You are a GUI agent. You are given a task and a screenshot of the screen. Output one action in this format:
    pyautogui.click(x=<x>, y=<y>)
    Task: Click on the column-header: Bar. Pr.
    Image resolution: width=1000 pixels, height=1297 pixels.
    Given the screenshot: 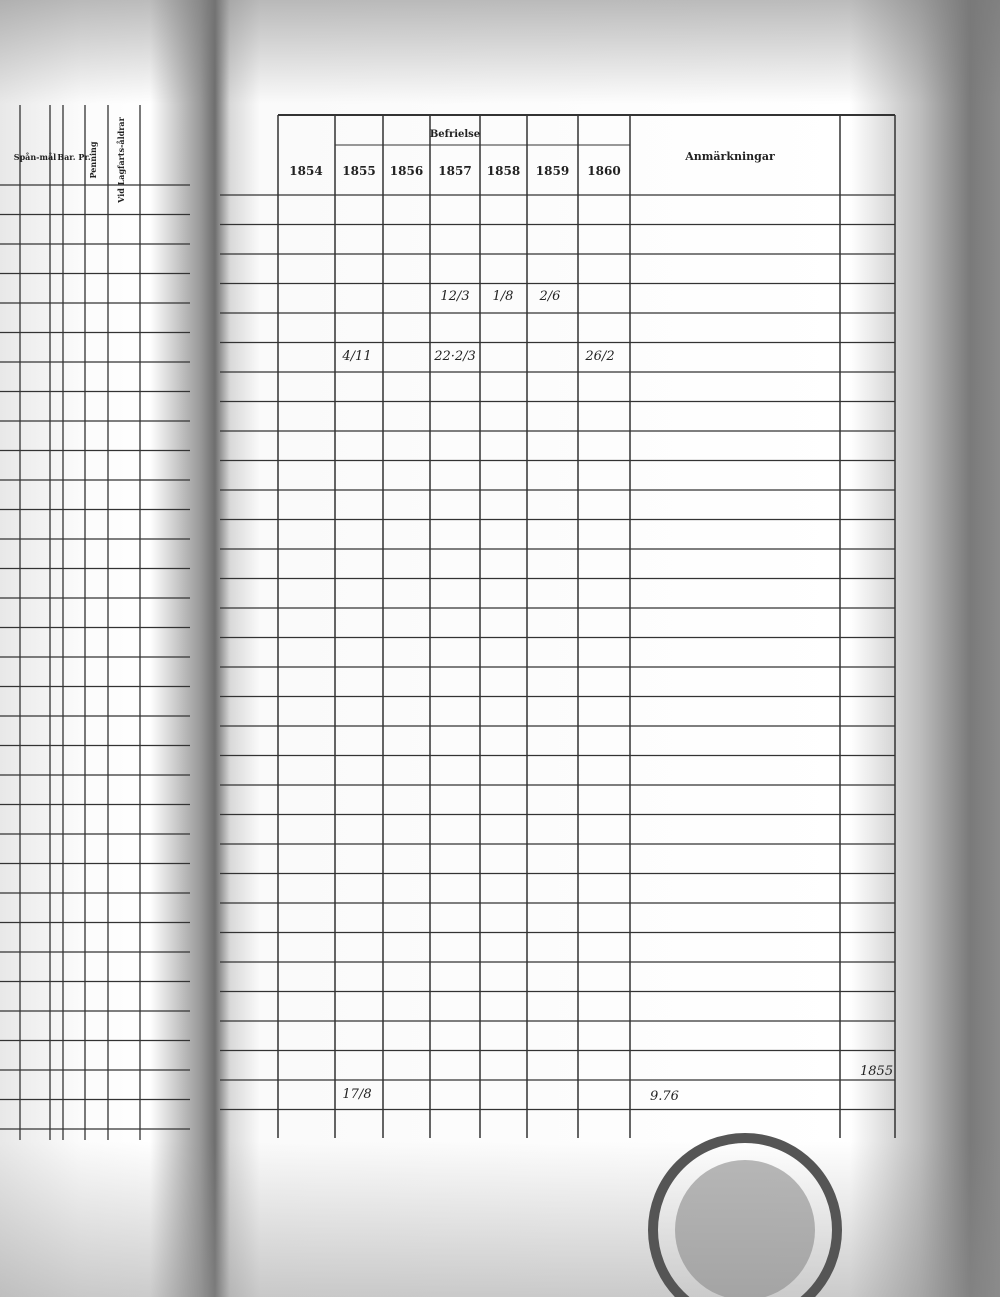 What is the action you would take?
    pyautogui.click(x=73, y=157)
    